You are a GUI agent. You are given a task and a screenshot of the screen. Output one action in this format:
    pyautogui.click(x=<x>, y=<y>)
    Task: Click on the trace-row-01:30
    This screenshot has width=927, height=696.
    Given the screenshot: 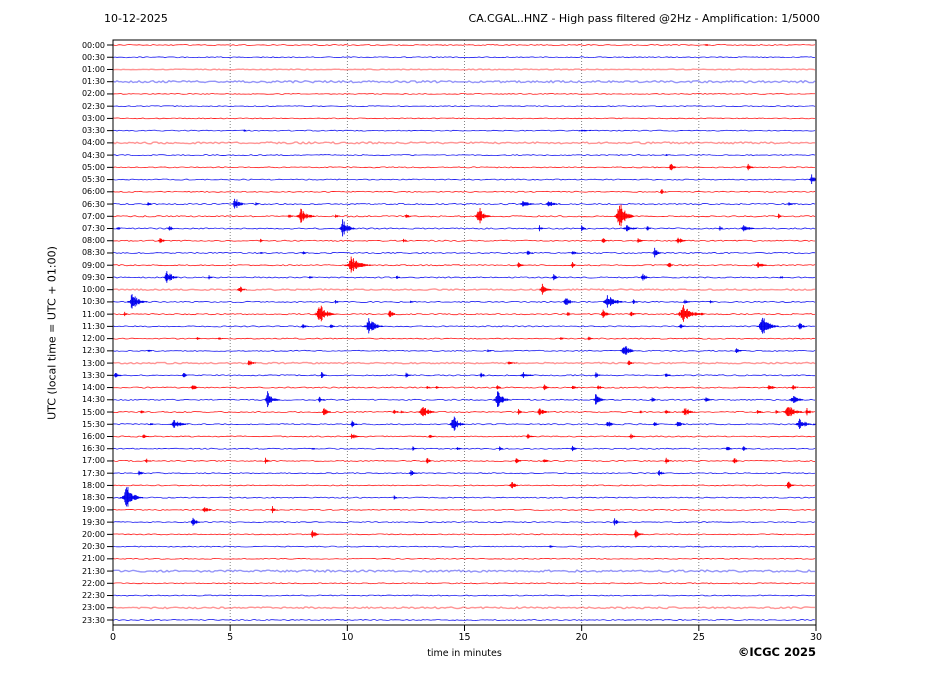 What is the action you would take?
    pyautogui.click(x=464, y=81)
    